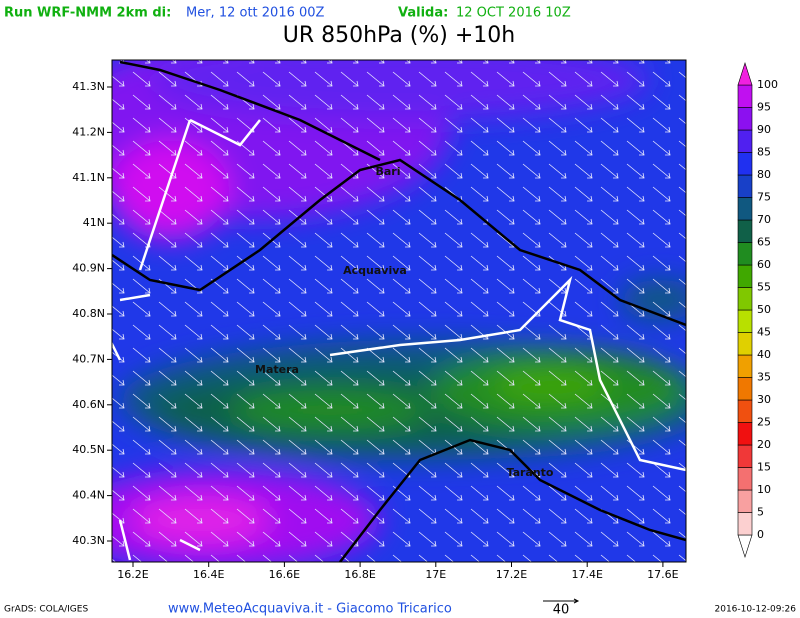  Describe the element at coordinates (756, 610) in the screenshot. I see `timestamp: 2016-10-12-09:26` at that location.